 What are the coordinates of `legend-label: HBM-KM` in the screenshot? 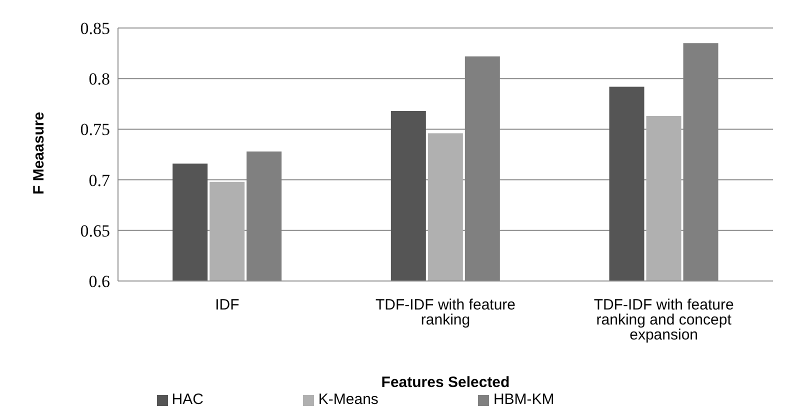 It's located at (523, 399).